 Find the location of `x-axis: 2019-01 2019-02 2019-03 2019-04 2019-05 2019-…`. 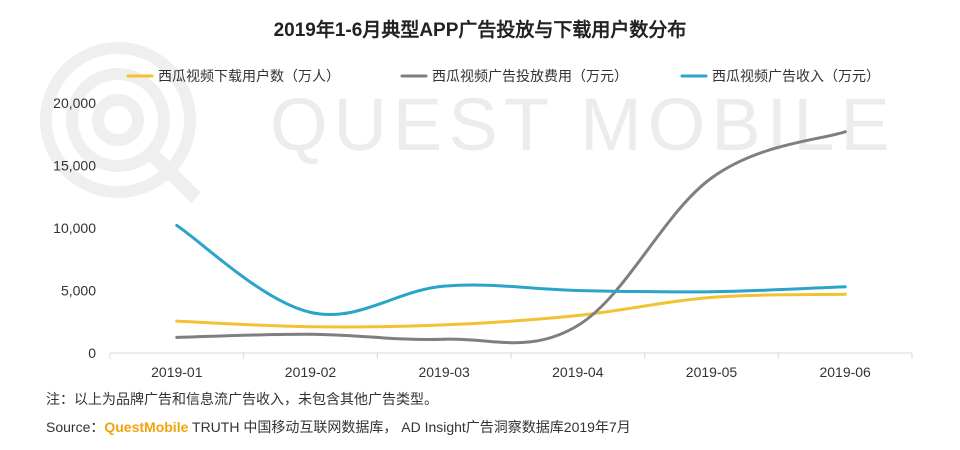

x-axis: 2019-01 2019-02 2019-03 2019-04 2019-05 2019-… is located at coordinates (511, 366).